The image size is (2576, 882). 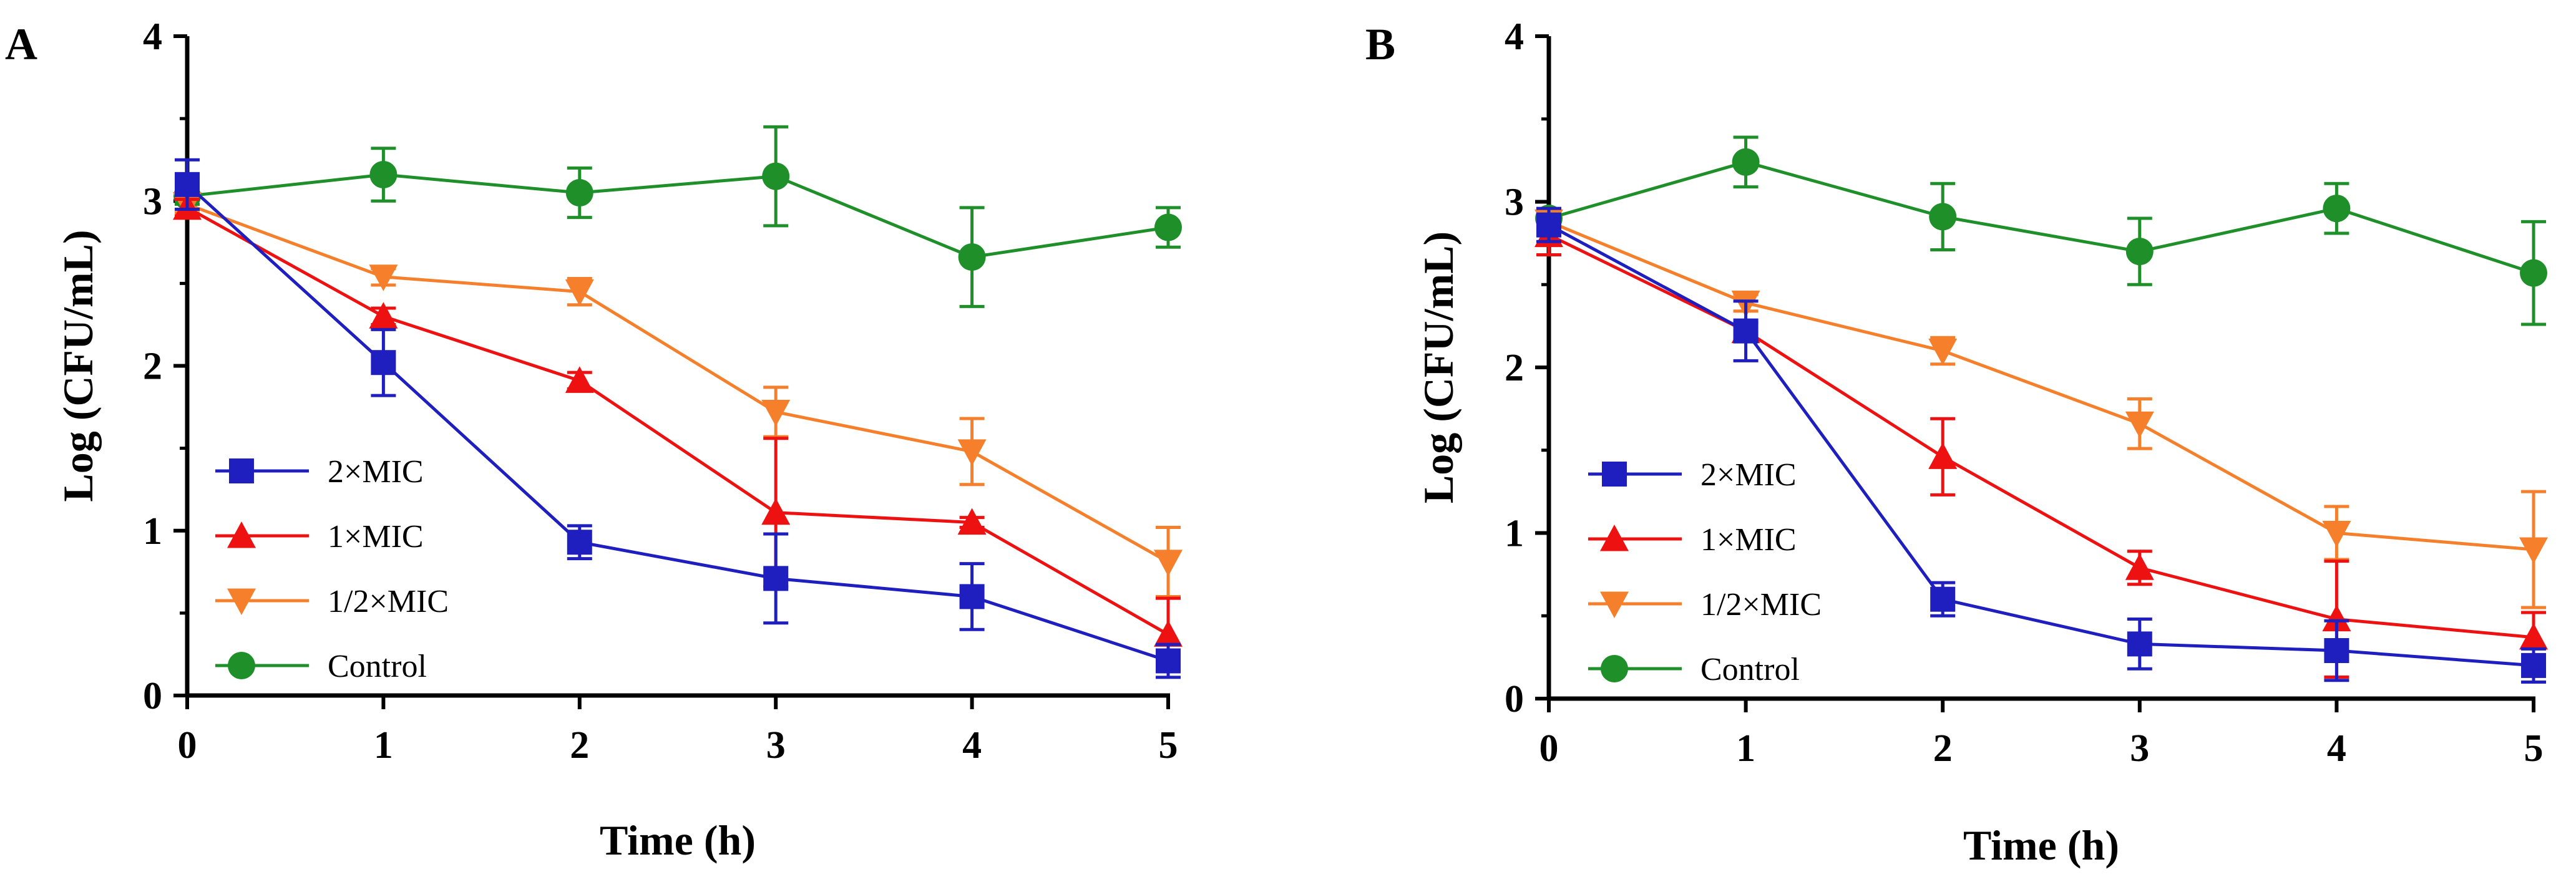 What do you see at coordinates (1380, 44) in the screenshot?
I see `panel-label: B` at bounding box center [1380, 44].